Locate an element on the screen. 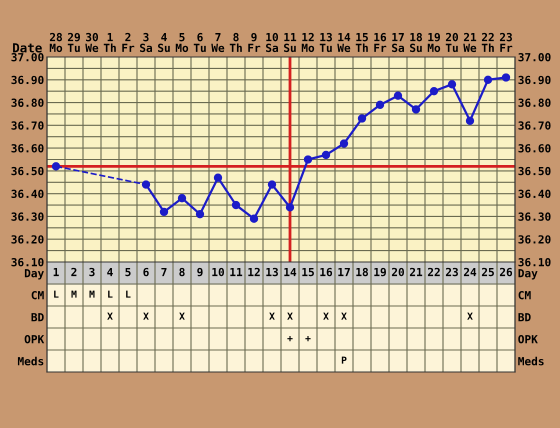  x-tick-label: 7 We is located at coordinates (217, 42).